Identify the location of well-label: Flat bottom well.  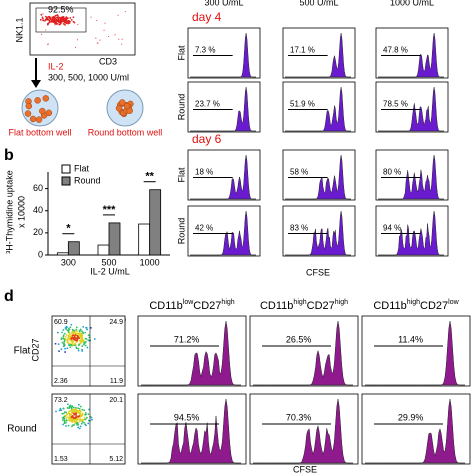
(39, 132).